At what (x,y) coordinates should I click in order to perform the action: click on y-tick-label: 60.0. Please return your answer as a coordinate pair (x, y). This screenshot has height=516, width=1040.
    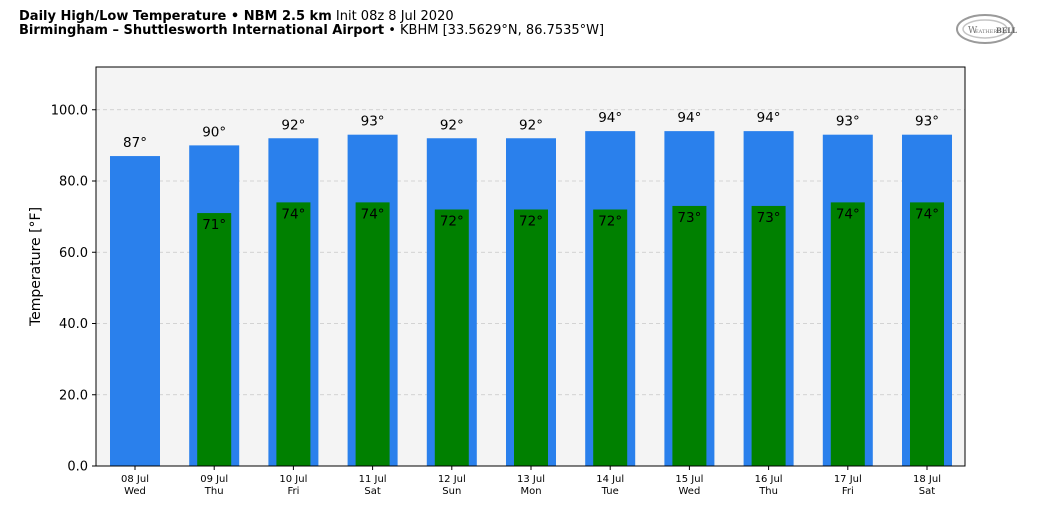
    Looking at the image, I should click on (73, 253).